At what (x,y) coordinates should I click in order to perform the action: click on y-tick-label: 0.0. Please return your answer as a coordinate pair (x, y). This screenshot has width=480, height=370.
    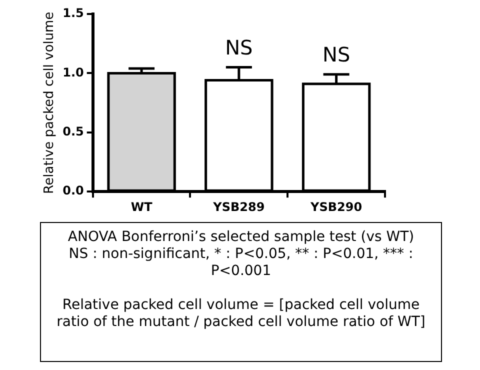
    Looking at the image, I should click on (73, 191).